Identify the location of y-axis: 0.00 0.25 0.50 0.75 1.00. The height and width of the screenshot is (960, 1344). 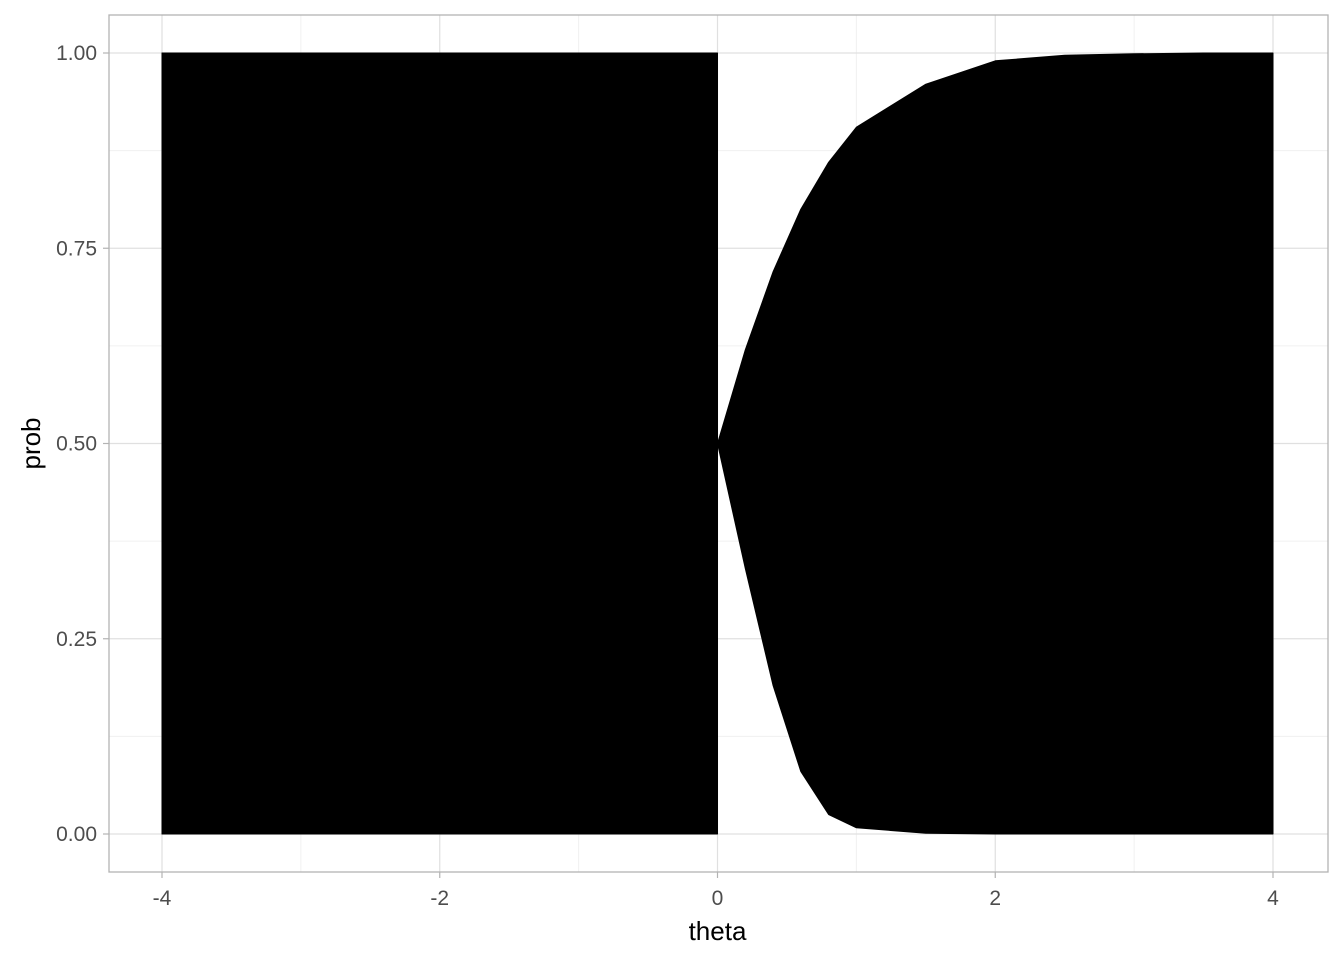
(82, 444).